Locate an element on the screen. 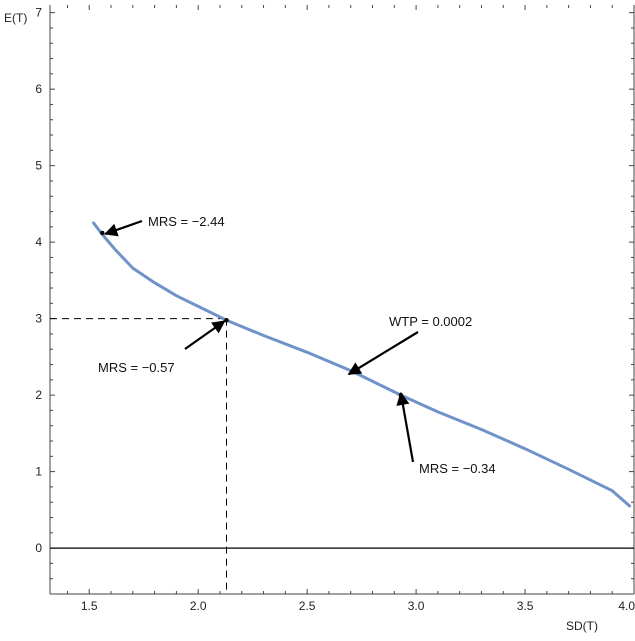 The height and width of the screenshot is (641, 635). y-tick-label: 5 is located at coordinates (38, 166).